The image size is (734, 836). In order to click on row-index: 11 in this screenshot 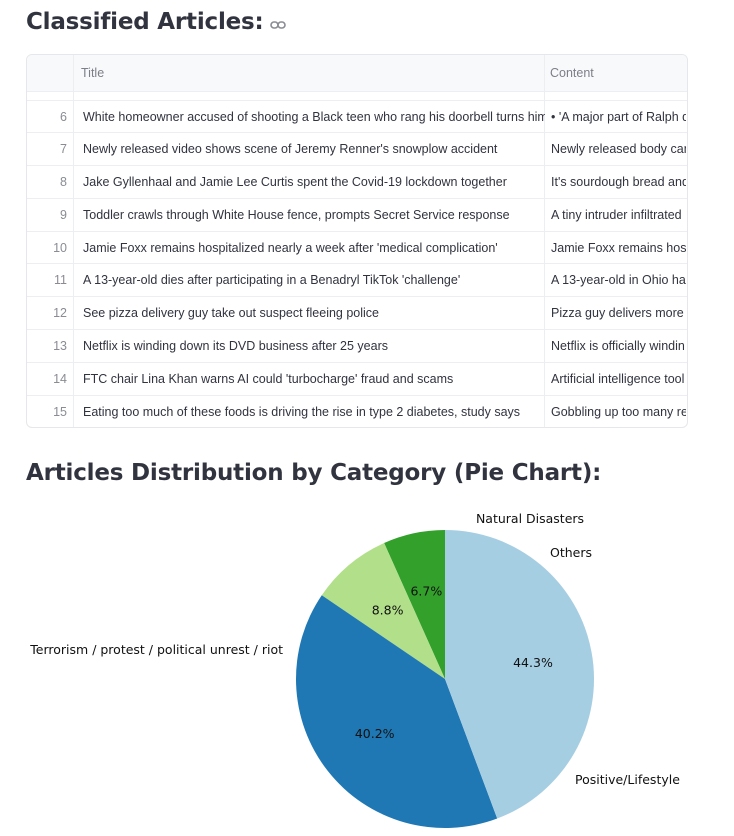, I will do `click(60, 280)`.